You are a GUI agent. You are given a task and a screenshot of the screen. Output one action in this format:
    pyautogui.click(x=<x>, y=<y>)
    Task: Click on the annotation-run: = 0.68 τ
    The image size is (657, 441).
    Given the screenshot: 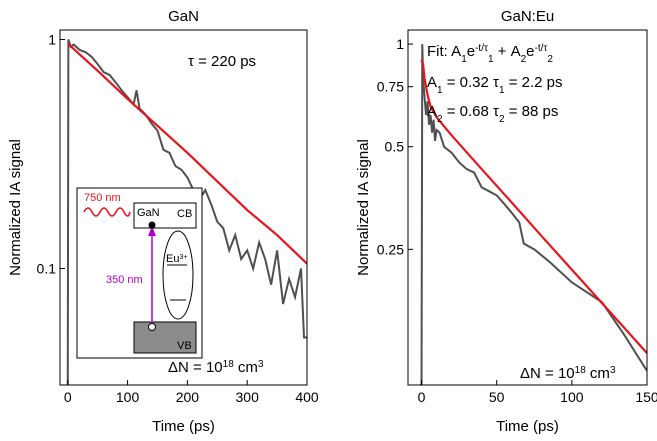 What is the action you would take?
    pyautogui.click(x=471, y=111)
    